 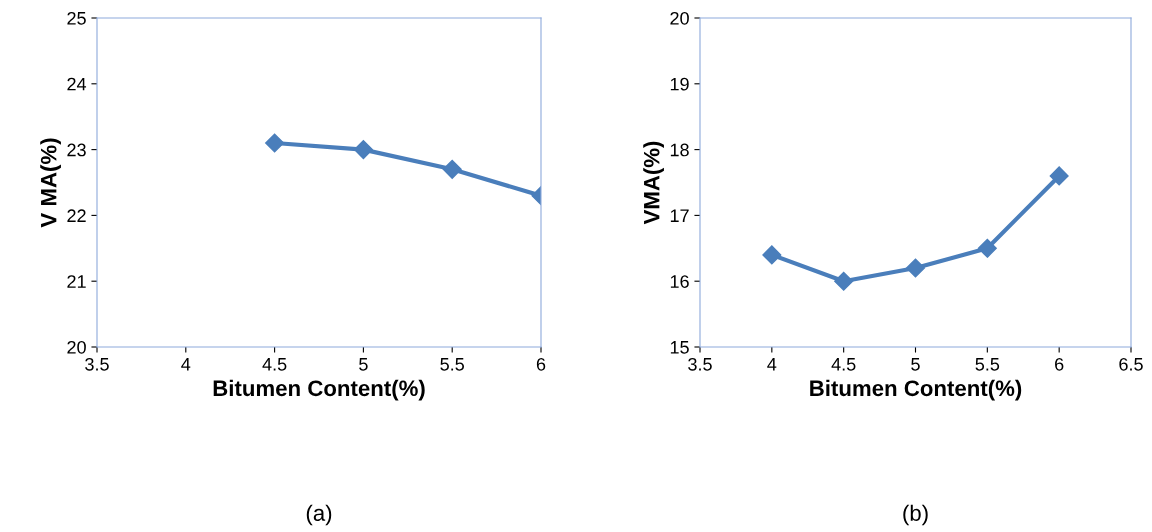 What do you see at coordinates (679, 281) in the screenshot?
I see `y-tick-label: 16` at bounding box center [679, 281].